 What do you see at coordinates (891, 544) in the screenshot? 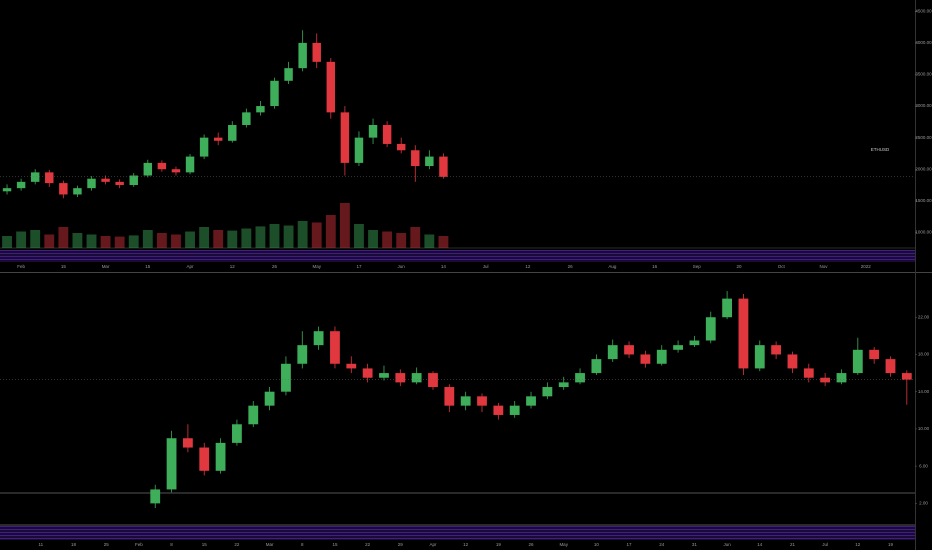
I see `x-tick-label: 19` at bounding box center [891, 544].